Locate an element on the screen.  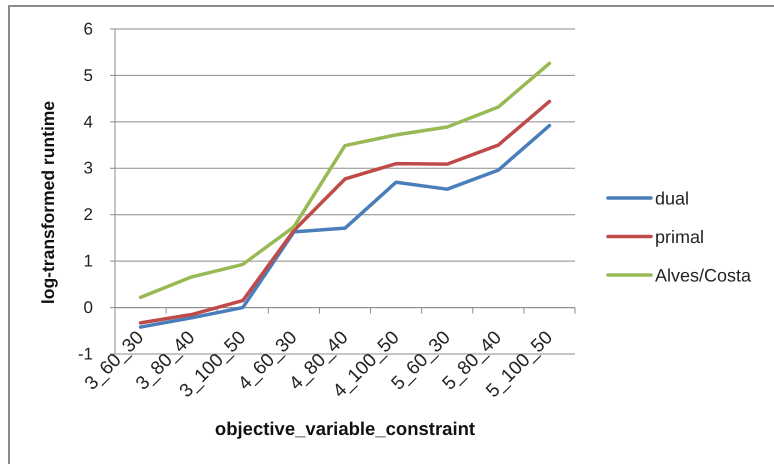
y-tick-label: 4 is located at coordinates (88, 122).